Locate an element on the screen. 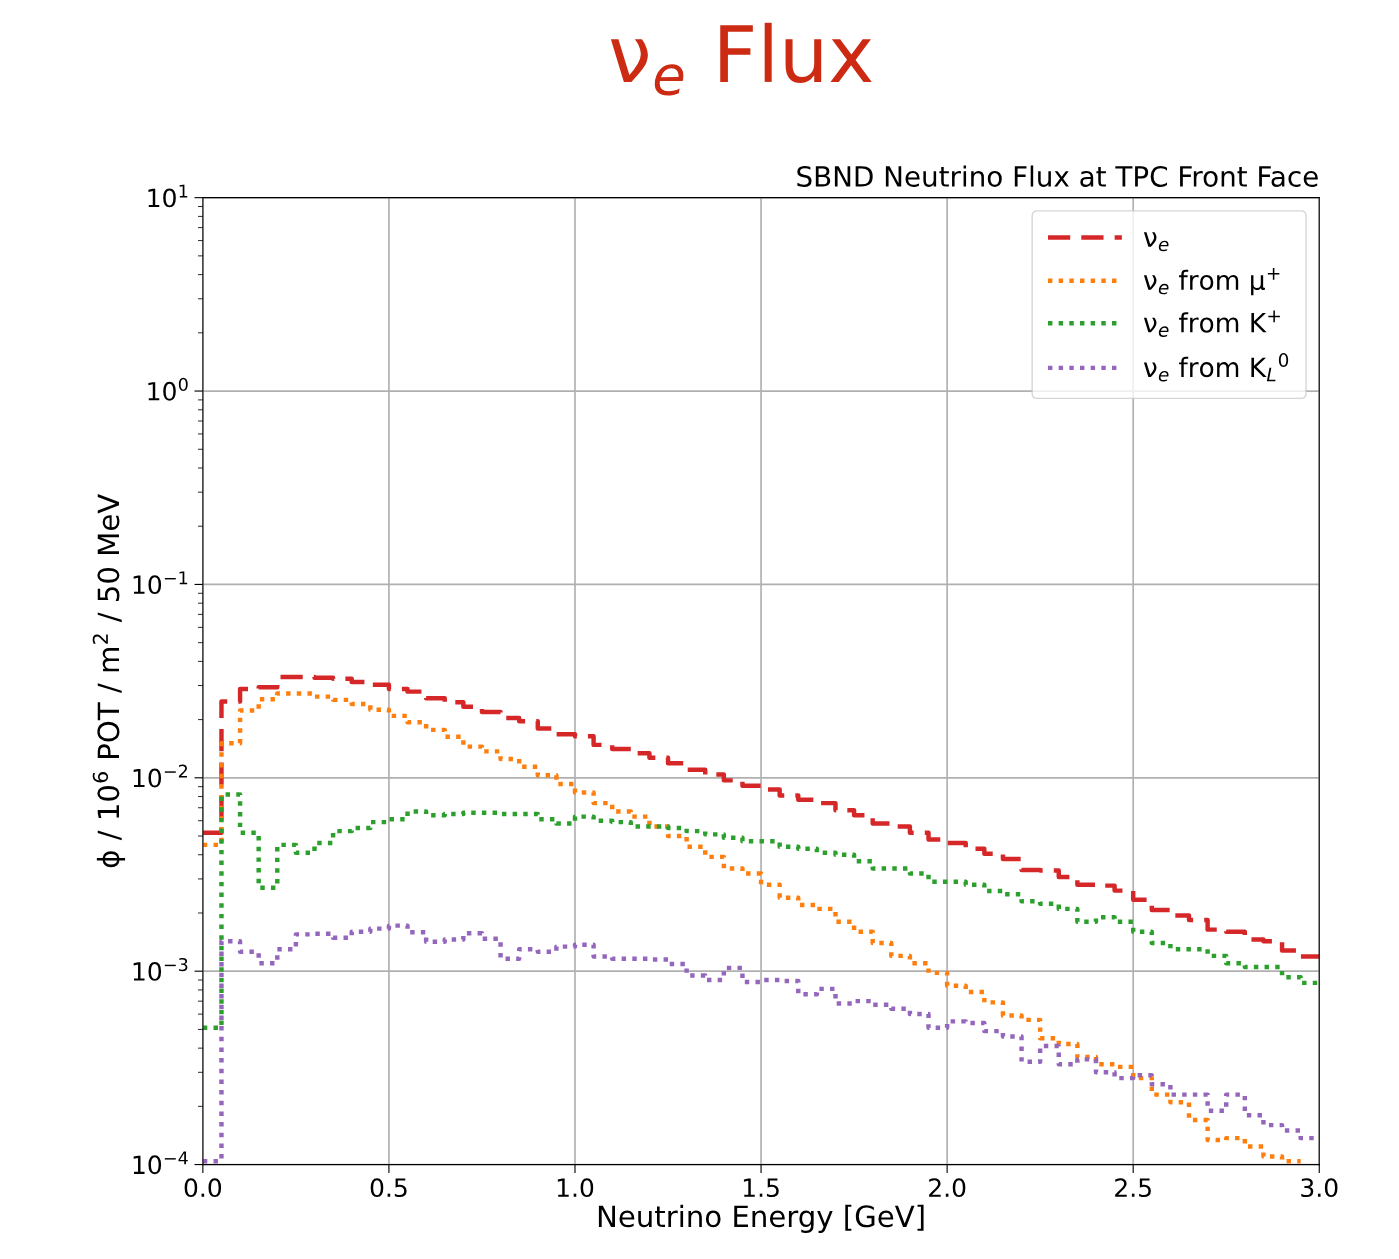 The image size is (1399, 1259). y-tick-label: 10$^{−2}$ is located at coordinates (160, 776).